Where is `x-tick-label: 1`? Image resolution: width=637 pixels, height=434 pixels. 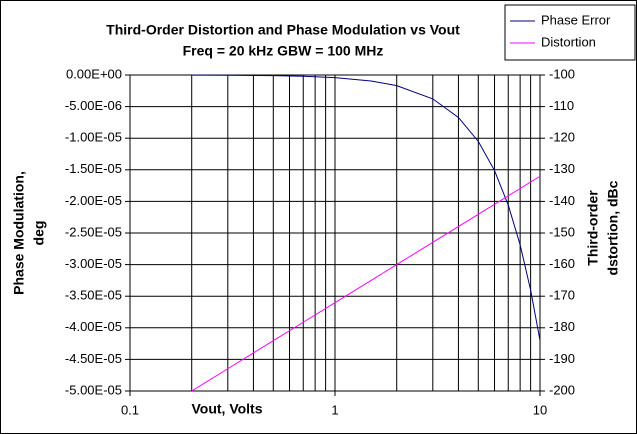 x-tick-label: 1 is located at coordinates (334, 409).